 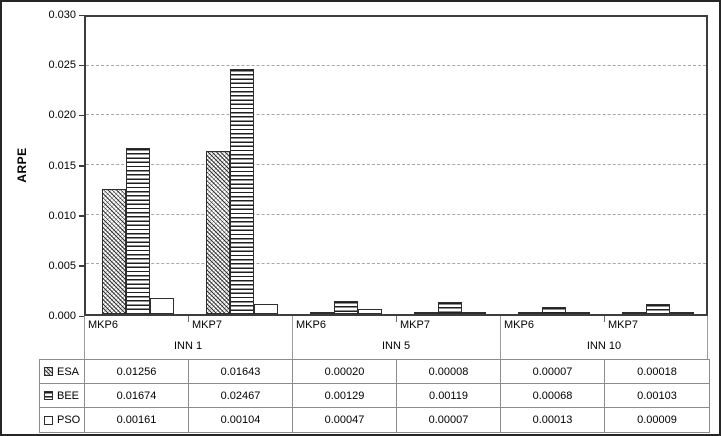 What do you see at coordinates (530, 313) in the screenshot?
I see `bar-ESA-INN10-MKP6` at bounding box center [530, 313].